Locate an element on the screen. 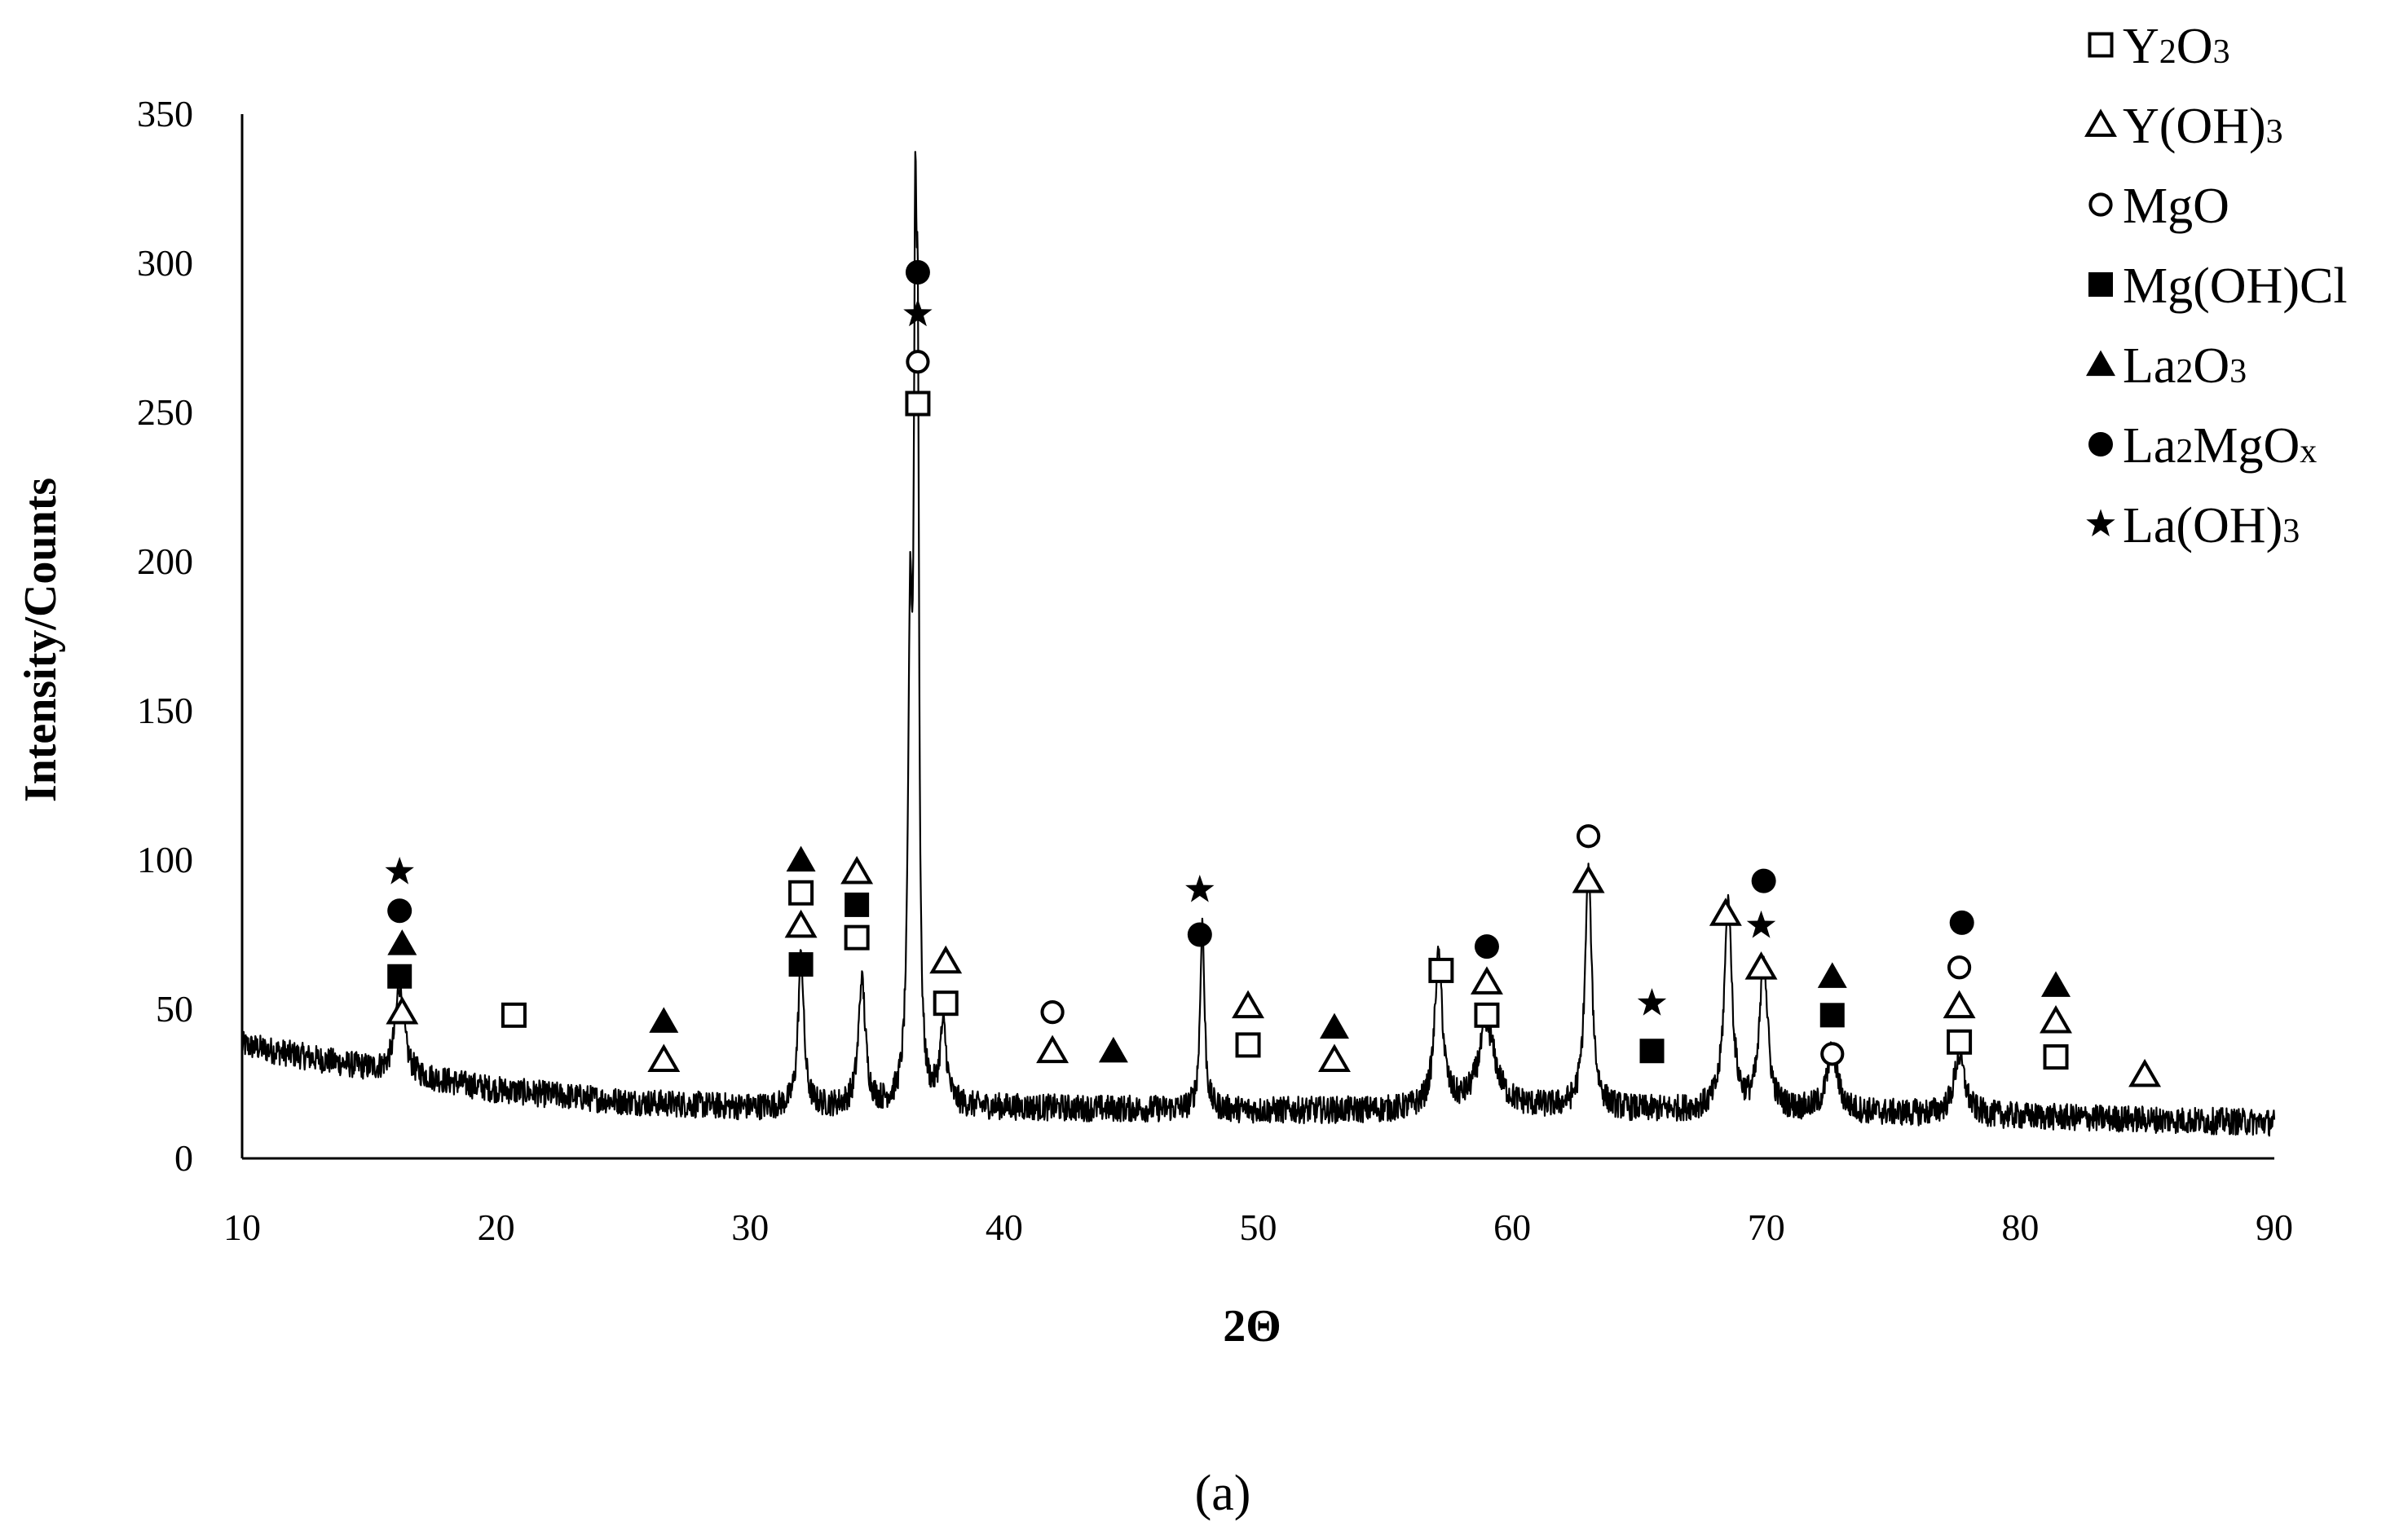 This screenshot has height=1535, width=2408. figure-caption: (a) is located at coordinates (1223, 1494).